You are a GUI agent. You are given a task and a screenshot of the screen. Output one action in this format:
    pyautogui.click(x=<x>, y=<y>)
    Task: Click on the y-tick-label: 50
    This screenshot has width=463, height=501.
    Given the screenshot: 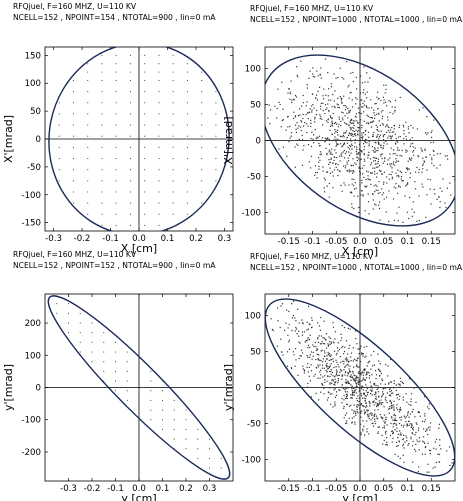 What is the action you would take?
    pyautogui.click(x=35, y=112)
    